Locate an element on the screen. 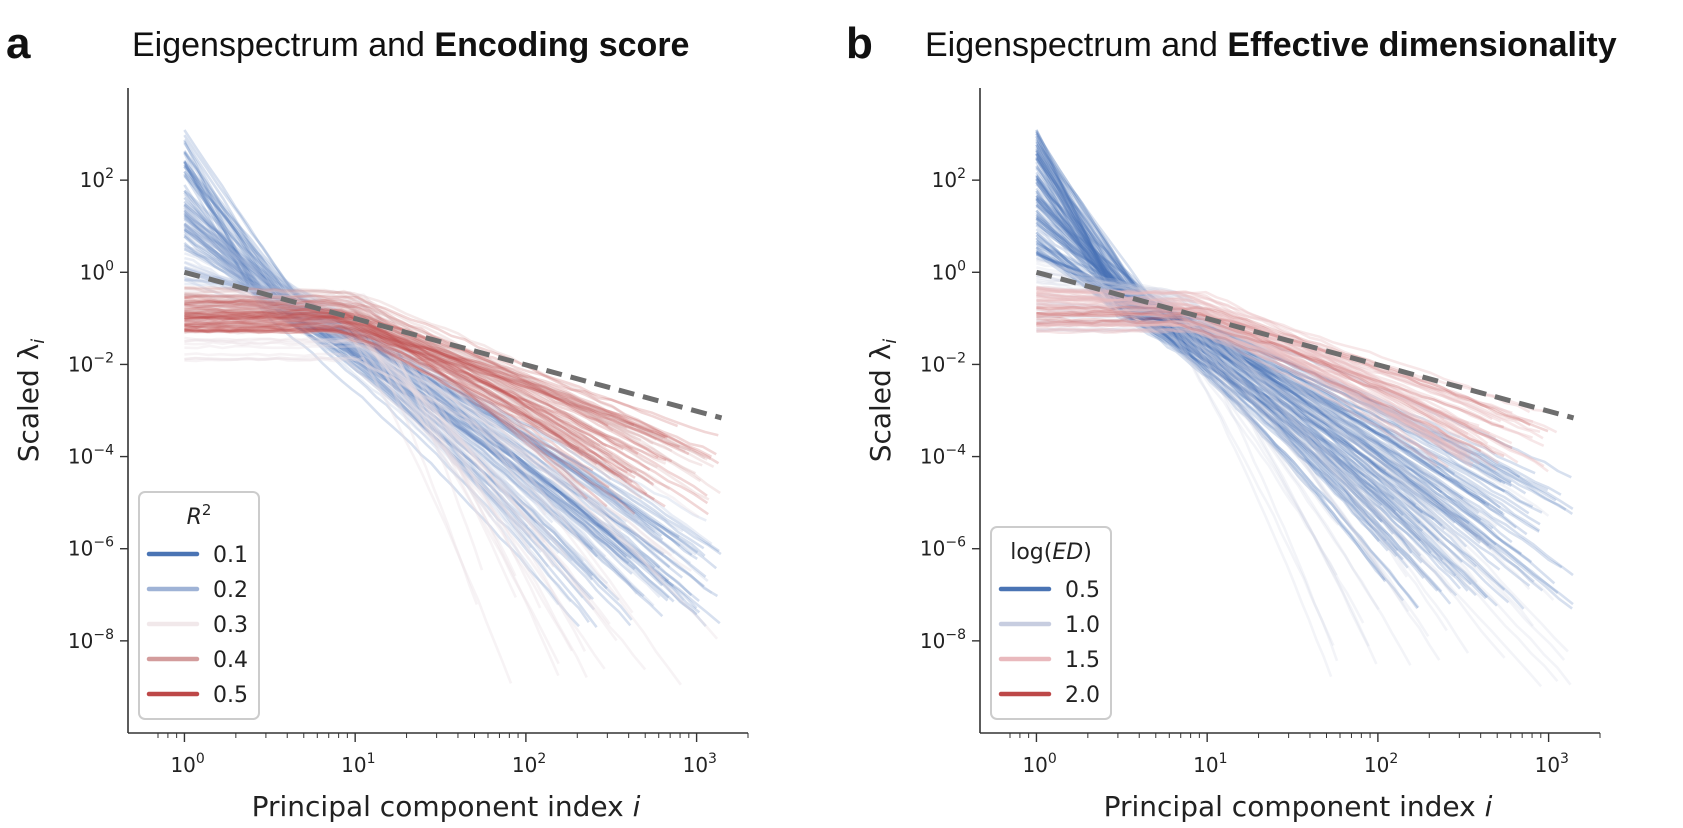  tick-exponent: −6 is located at coordinates (955, 543).